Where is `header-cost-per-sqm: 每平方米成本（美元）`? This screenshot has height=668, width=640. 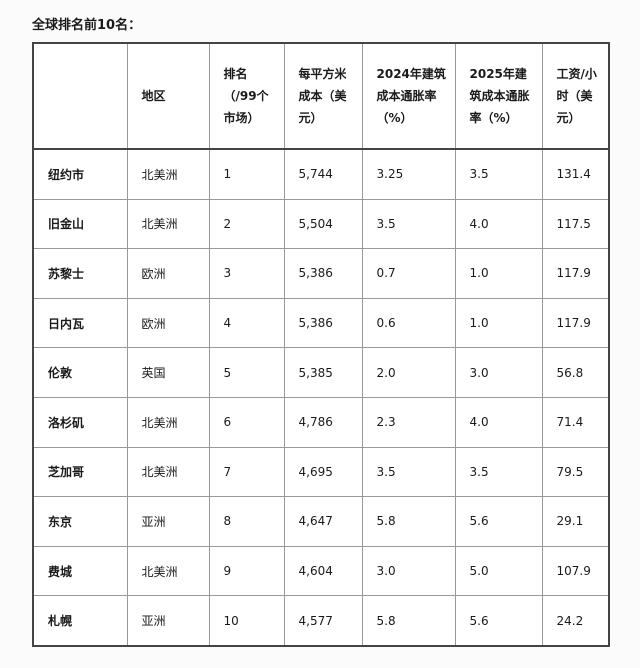 header-cost-per-sqm: 每平方米成本（美元） is located at coordinates (323, 96).